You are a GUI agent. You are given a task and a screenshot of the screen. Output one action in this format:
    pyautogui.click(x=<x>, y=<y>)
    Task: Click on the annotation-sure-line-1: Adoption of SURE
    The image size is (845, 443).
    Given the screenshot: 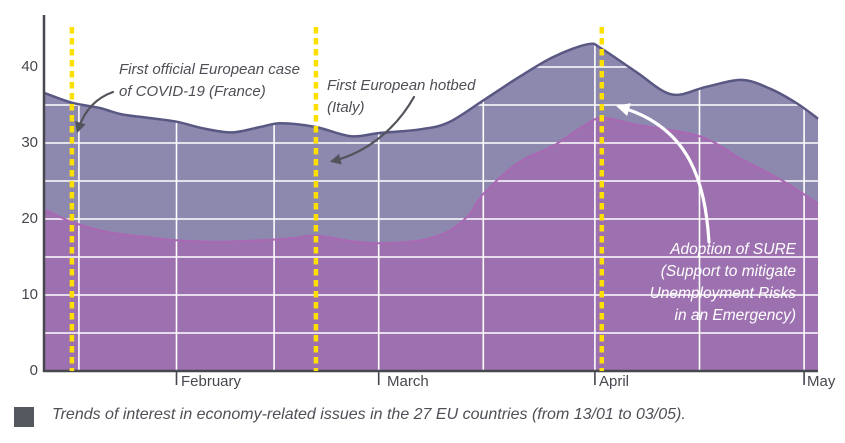 What is the action you would take?
    pyautogui.click(x=733, y=249)
    